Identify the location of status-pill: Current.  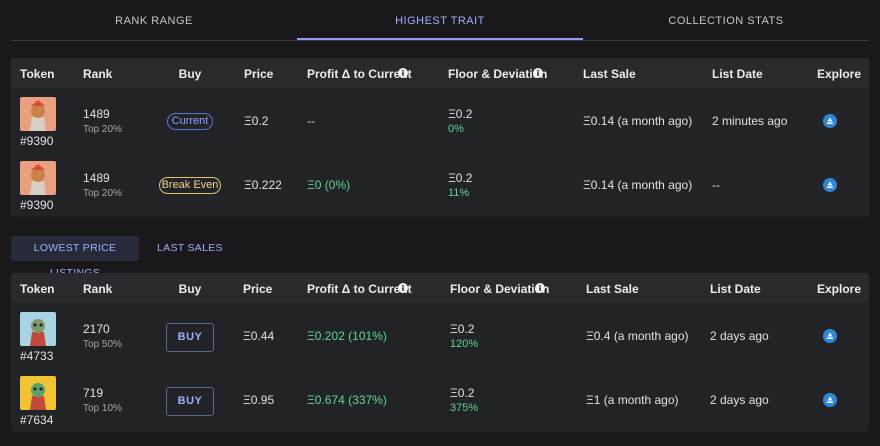
(190, 121).